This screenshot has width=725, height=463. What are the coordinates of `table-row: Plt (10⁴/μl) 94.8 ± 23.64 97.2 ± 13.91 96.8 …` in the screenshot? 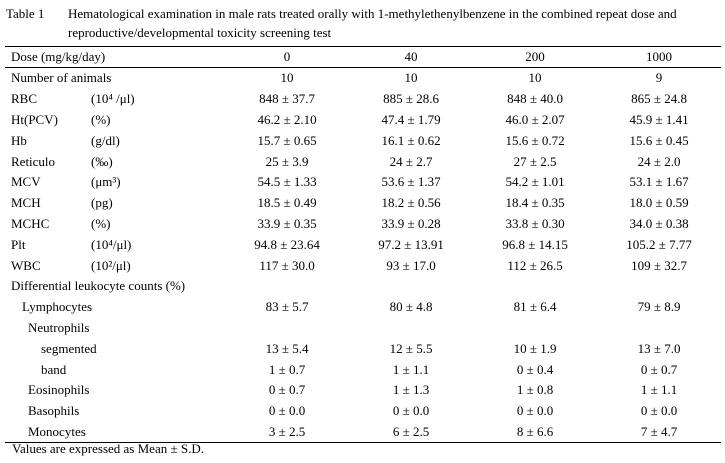 It's located at (363, 244).